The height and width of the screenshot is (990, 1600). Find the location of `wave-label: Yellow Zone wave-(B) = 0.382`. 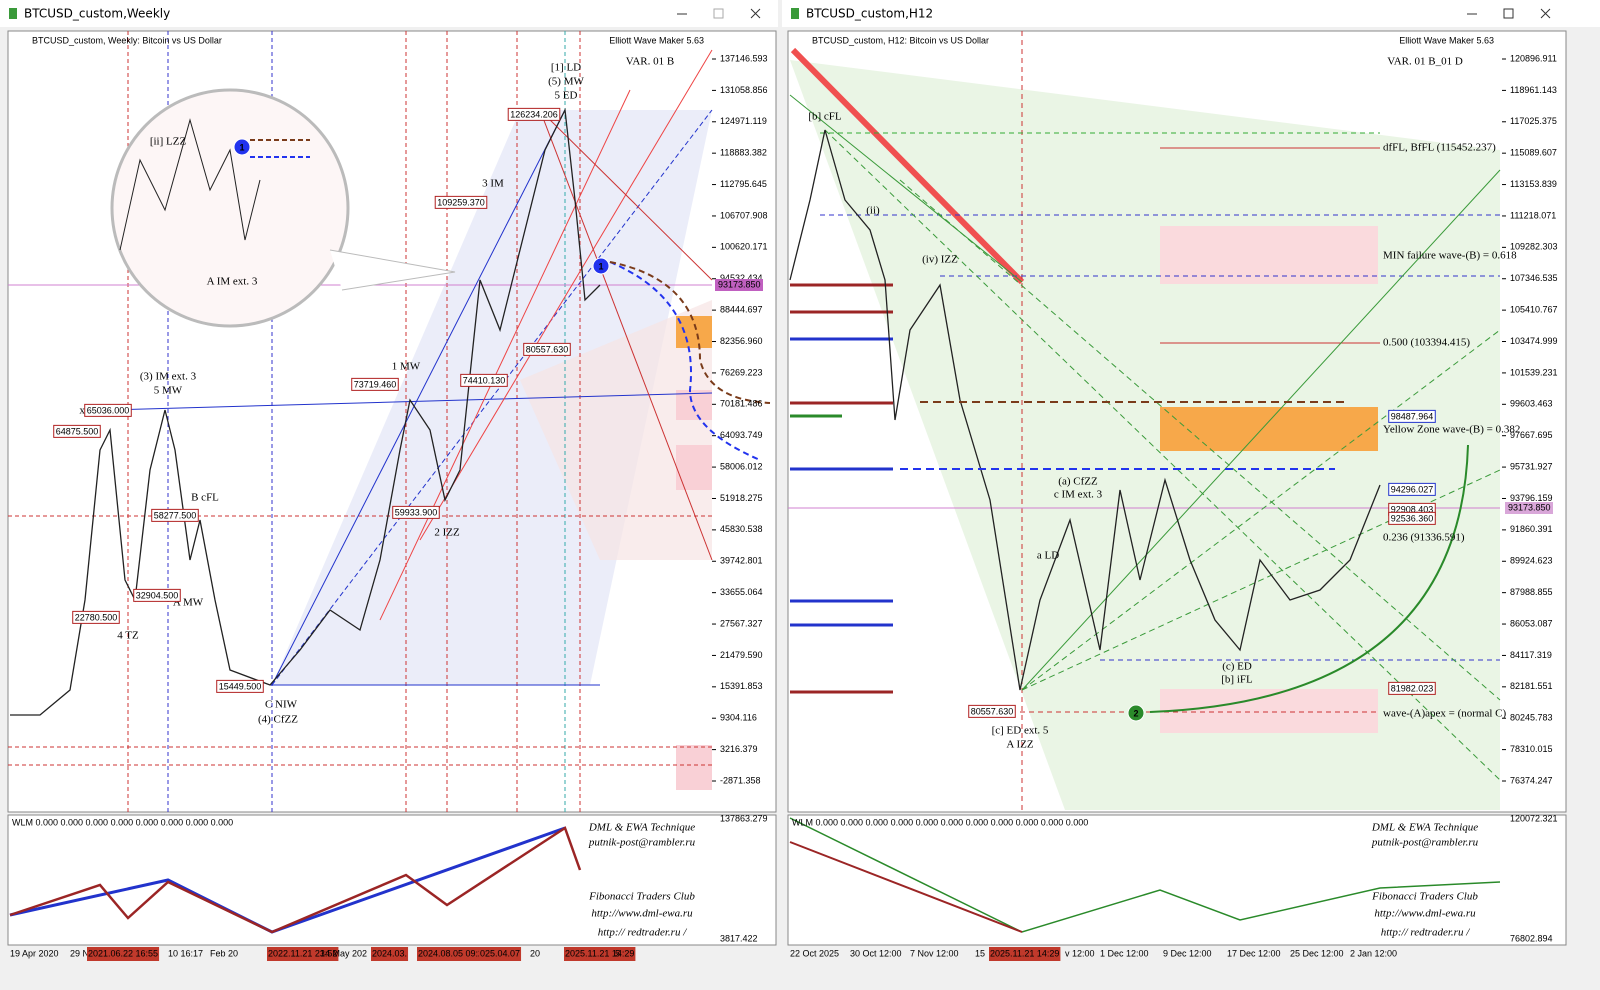

wave-label: Yellow Zone wave-(B) = 0.382 is located at coordinates (1451, 430).